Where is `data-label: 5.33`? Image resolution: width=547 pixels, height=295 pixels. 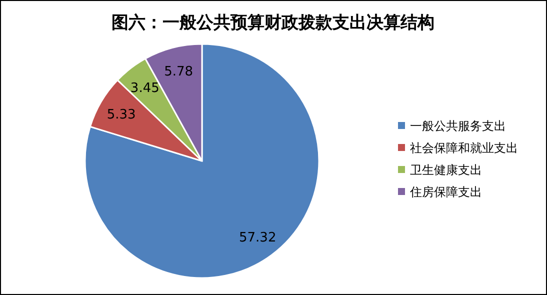 data-label: 5.33 is located at coordinates (121, 115).